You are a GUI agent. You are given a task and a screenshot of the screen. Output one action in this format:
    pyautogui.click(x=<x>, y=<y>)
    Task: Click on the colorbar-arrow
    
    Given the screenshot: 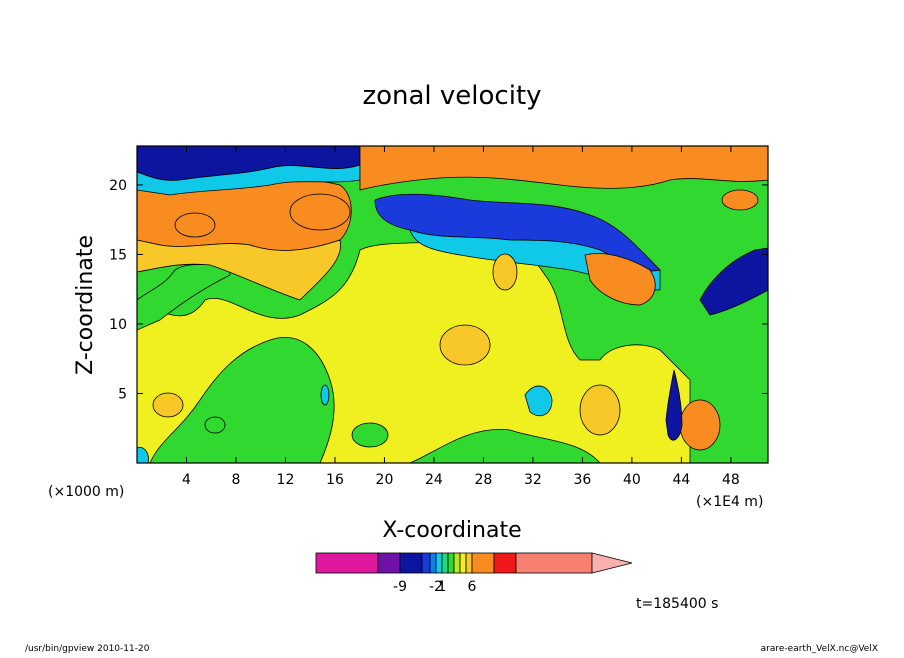 What is the action you would take?
    pyautogui.click(x=612, y=563)
    